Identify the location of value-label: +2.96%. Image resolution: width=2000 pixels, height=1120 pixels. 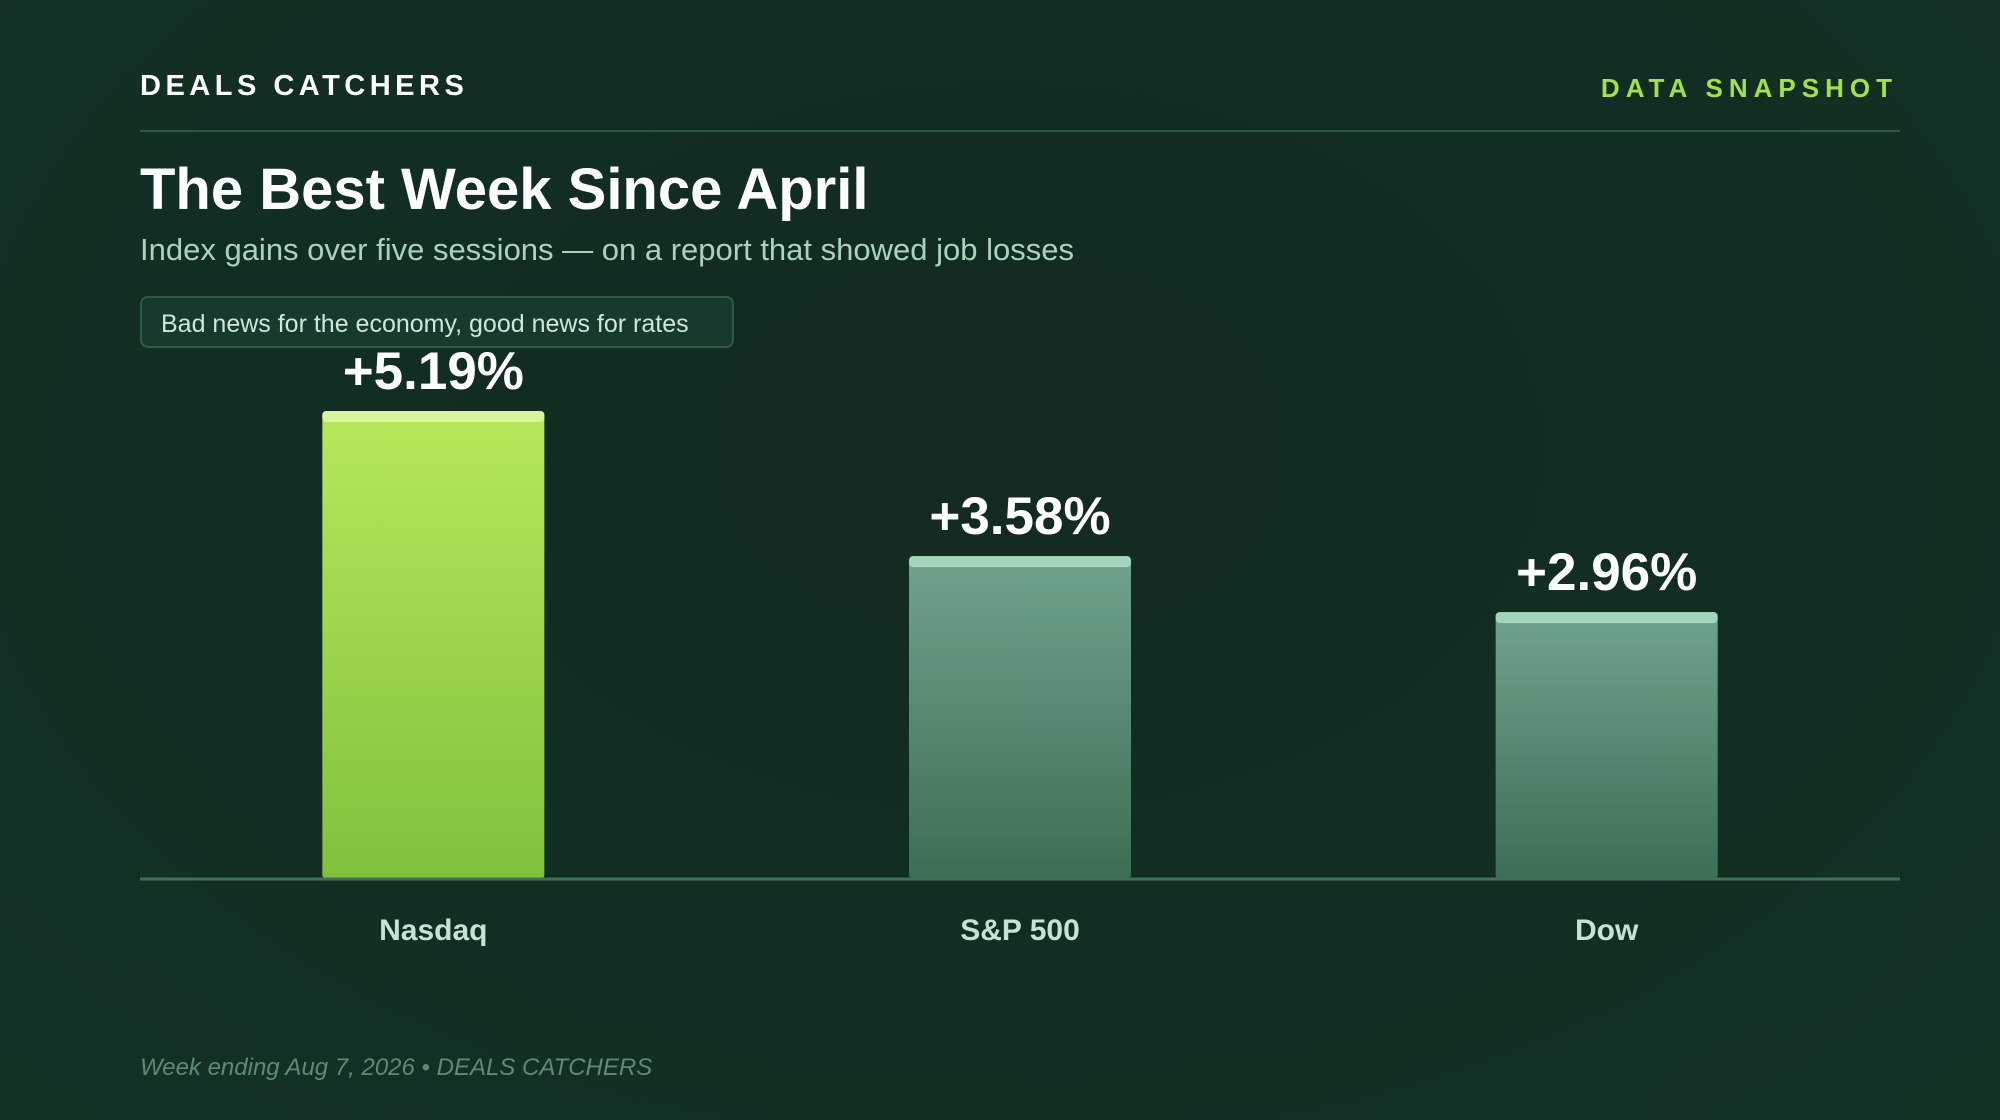
(1606, 572).